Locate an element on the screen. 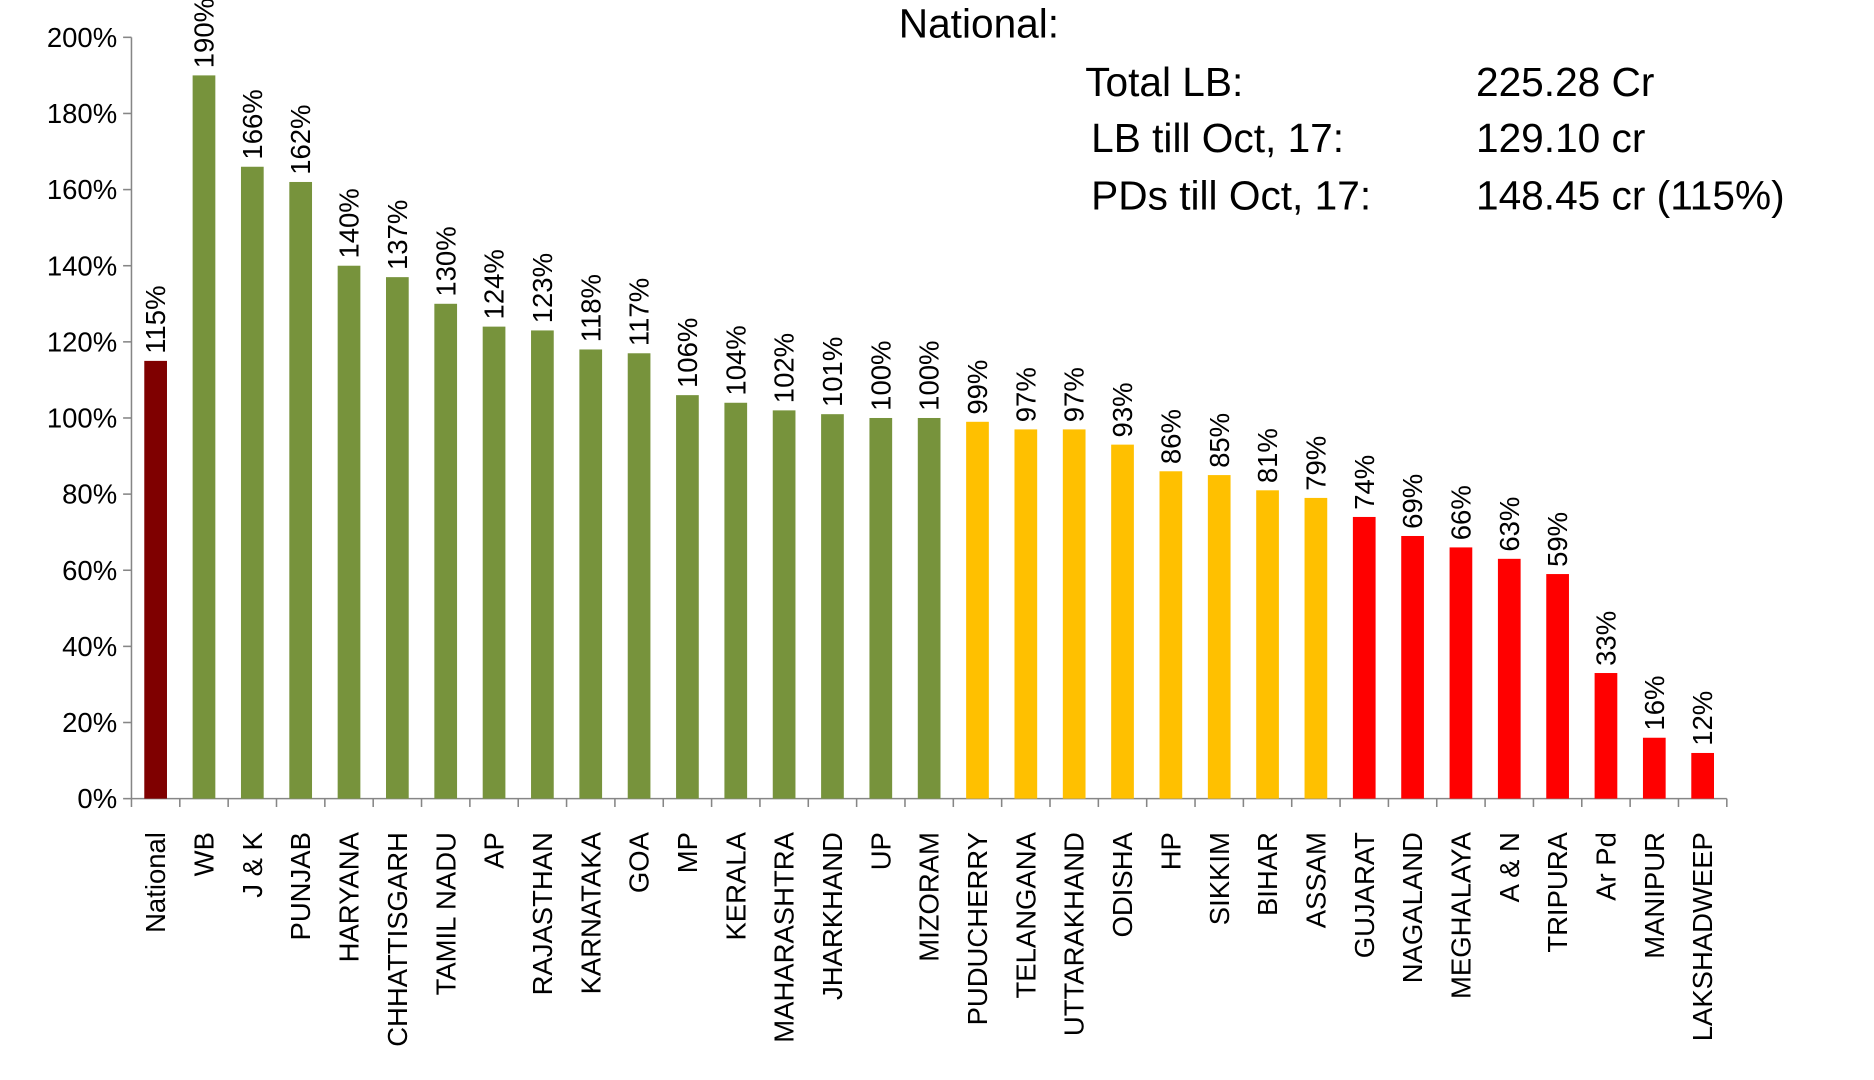  value-label: 118% is located at coordinates (590, 308).